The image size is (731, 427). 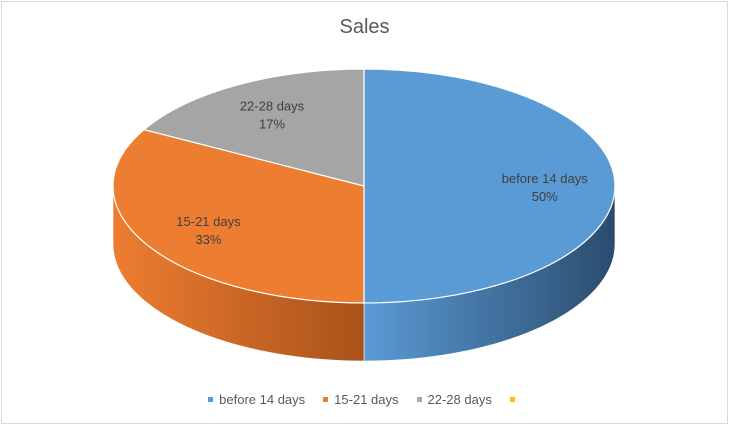 I want to click on legend: before 14 days 15-21 days 22-28 days, so click(x=364, y=399).